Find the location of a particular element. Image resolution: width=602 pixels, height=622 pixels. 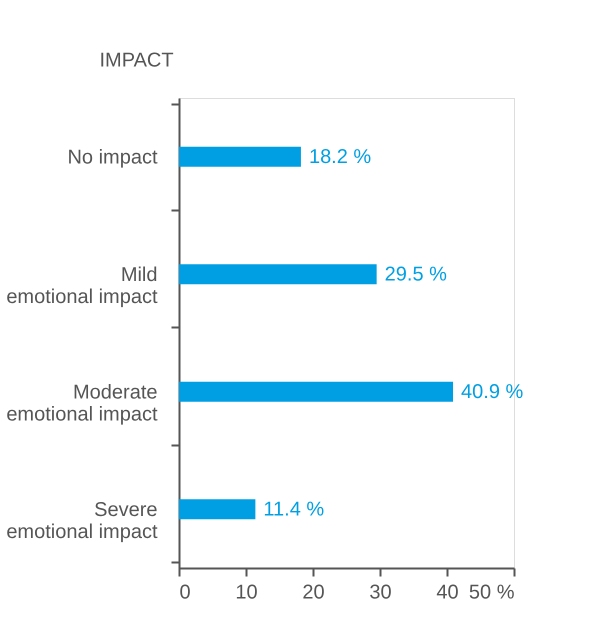

x-tick-label: 10 is located at coordinates (246, 593).